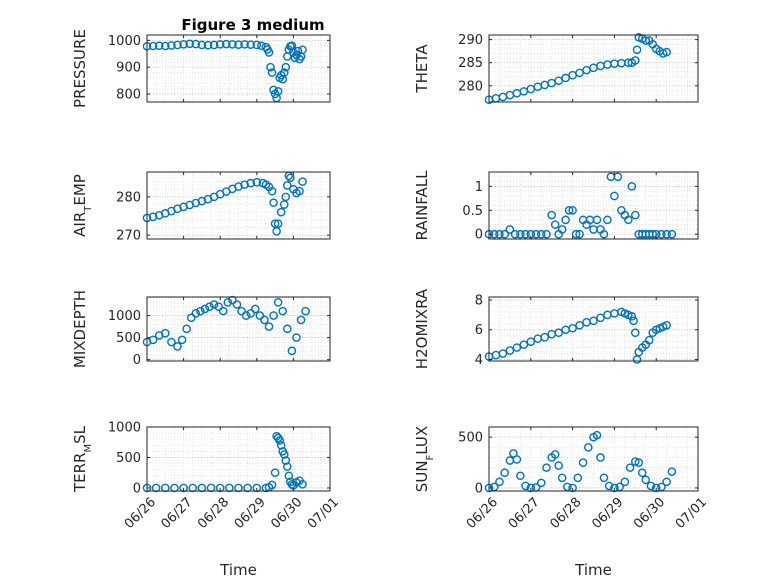 The height and width of the screenshot is (583, 778). Describe the element at coordinates (252, 25) in the screenshot. I see `figure-title: Figure 3 medium` at that location.